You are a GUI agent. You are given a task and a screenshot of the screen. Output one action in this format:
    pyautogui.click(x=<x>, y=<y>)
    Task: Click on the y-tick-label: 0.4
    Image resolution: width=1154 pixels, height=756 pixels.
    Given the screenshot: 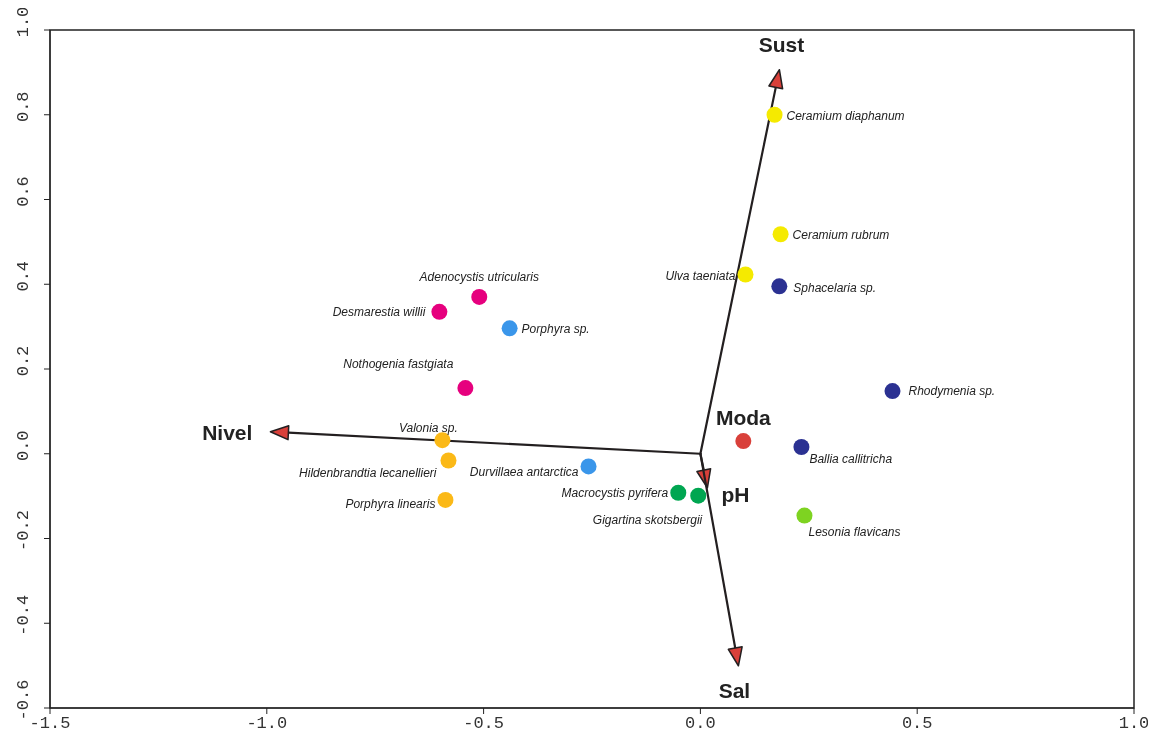 What is the action you would take?
    pyautogui.click(x=23, y=276)
    